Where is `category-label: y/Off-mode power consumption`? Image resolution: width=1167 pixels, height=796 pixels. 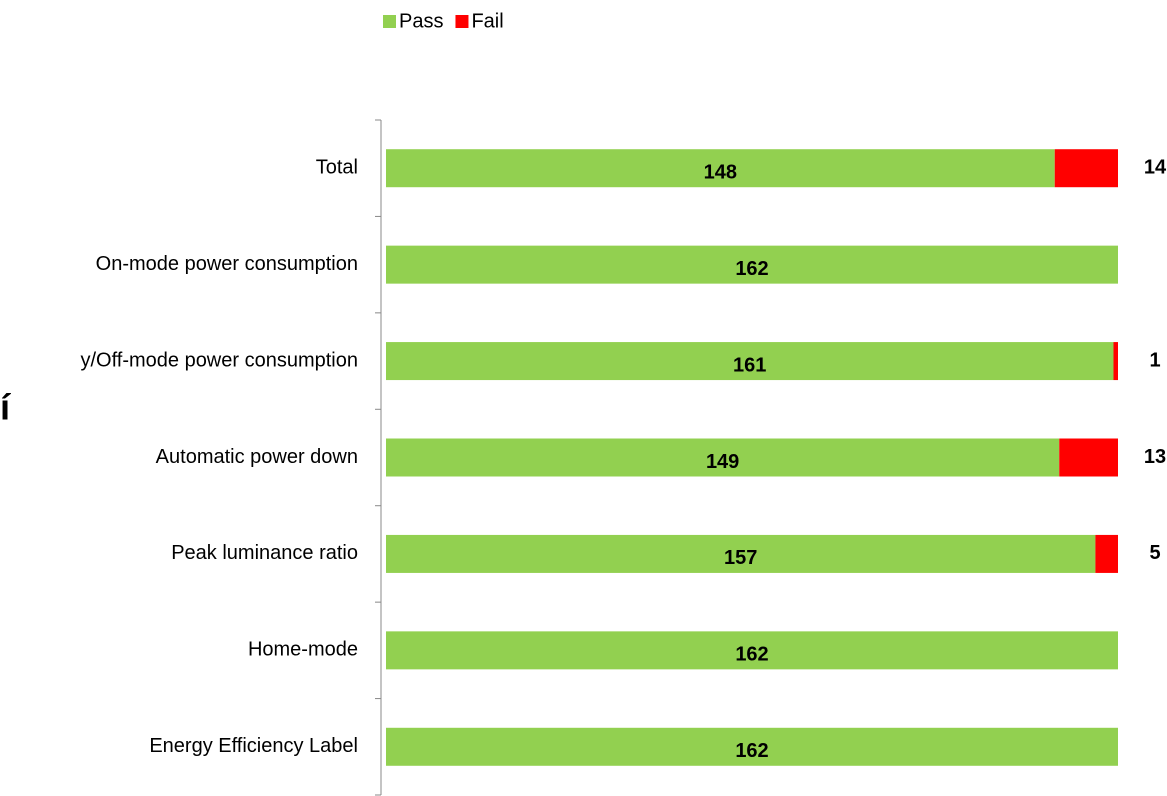
category-label: y/Off-mode power consumption is located at coordinates (219, 360).